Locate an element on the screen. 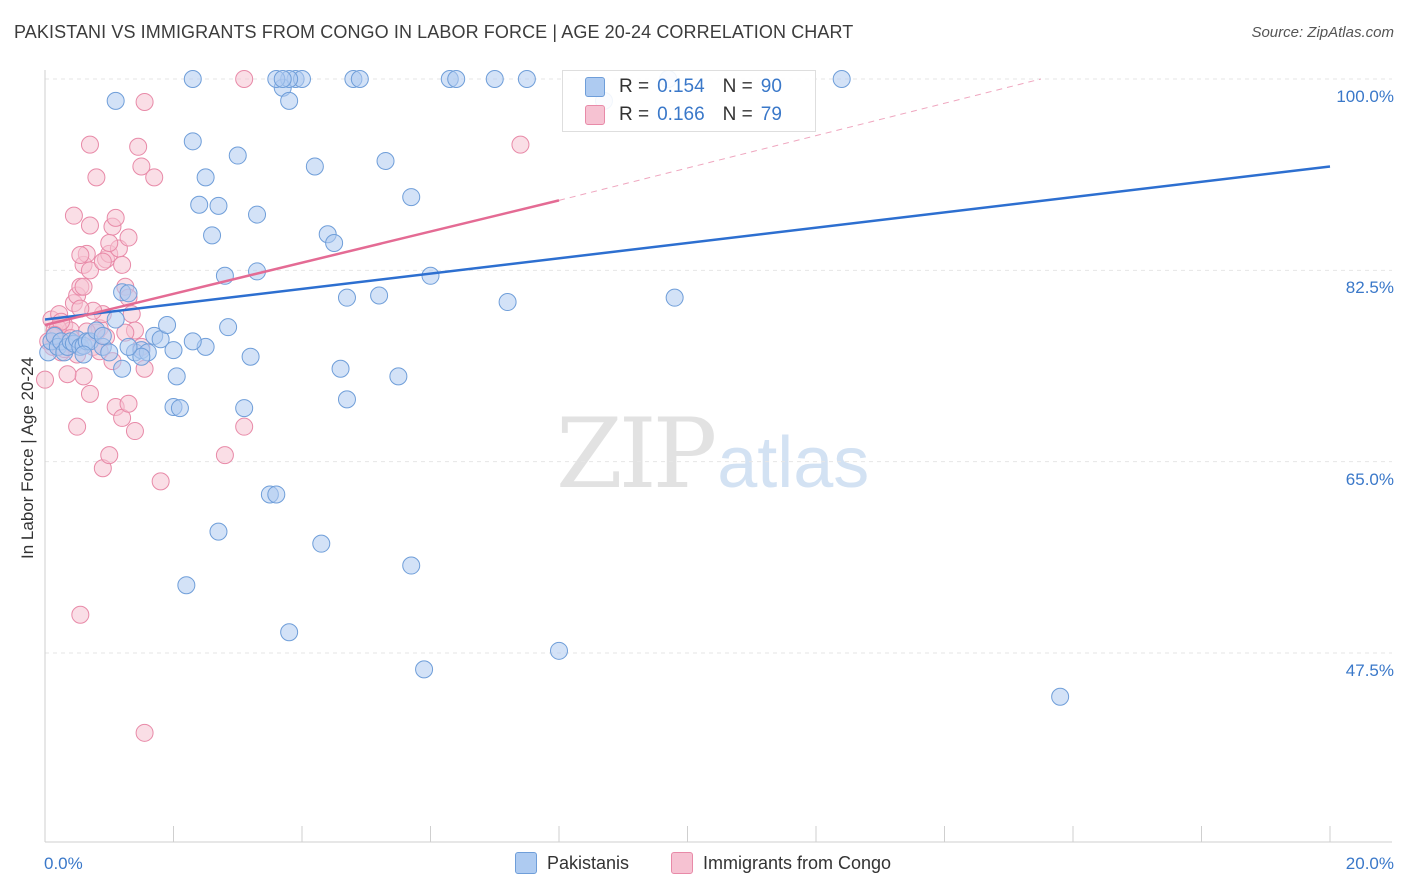 This screenshot has width=1406, height=892. x-tick-label: 0.0% is located at coordinates (63, 863).